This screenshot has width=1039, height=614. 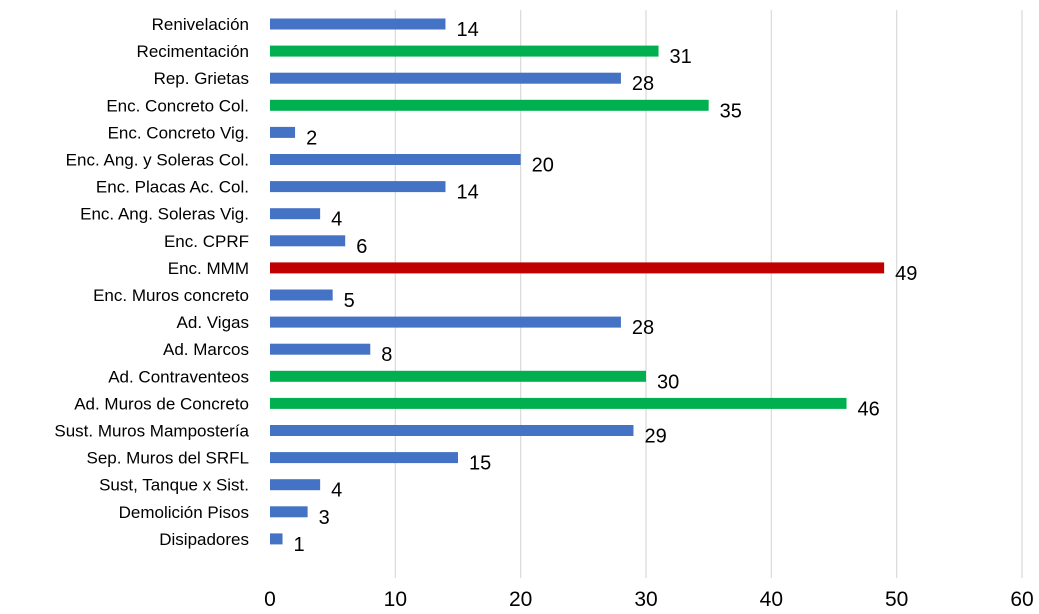 What do you see at coordinates (299, 545) in the screenshot?
I see `data-label: 1` at bounding box center [299, 545].